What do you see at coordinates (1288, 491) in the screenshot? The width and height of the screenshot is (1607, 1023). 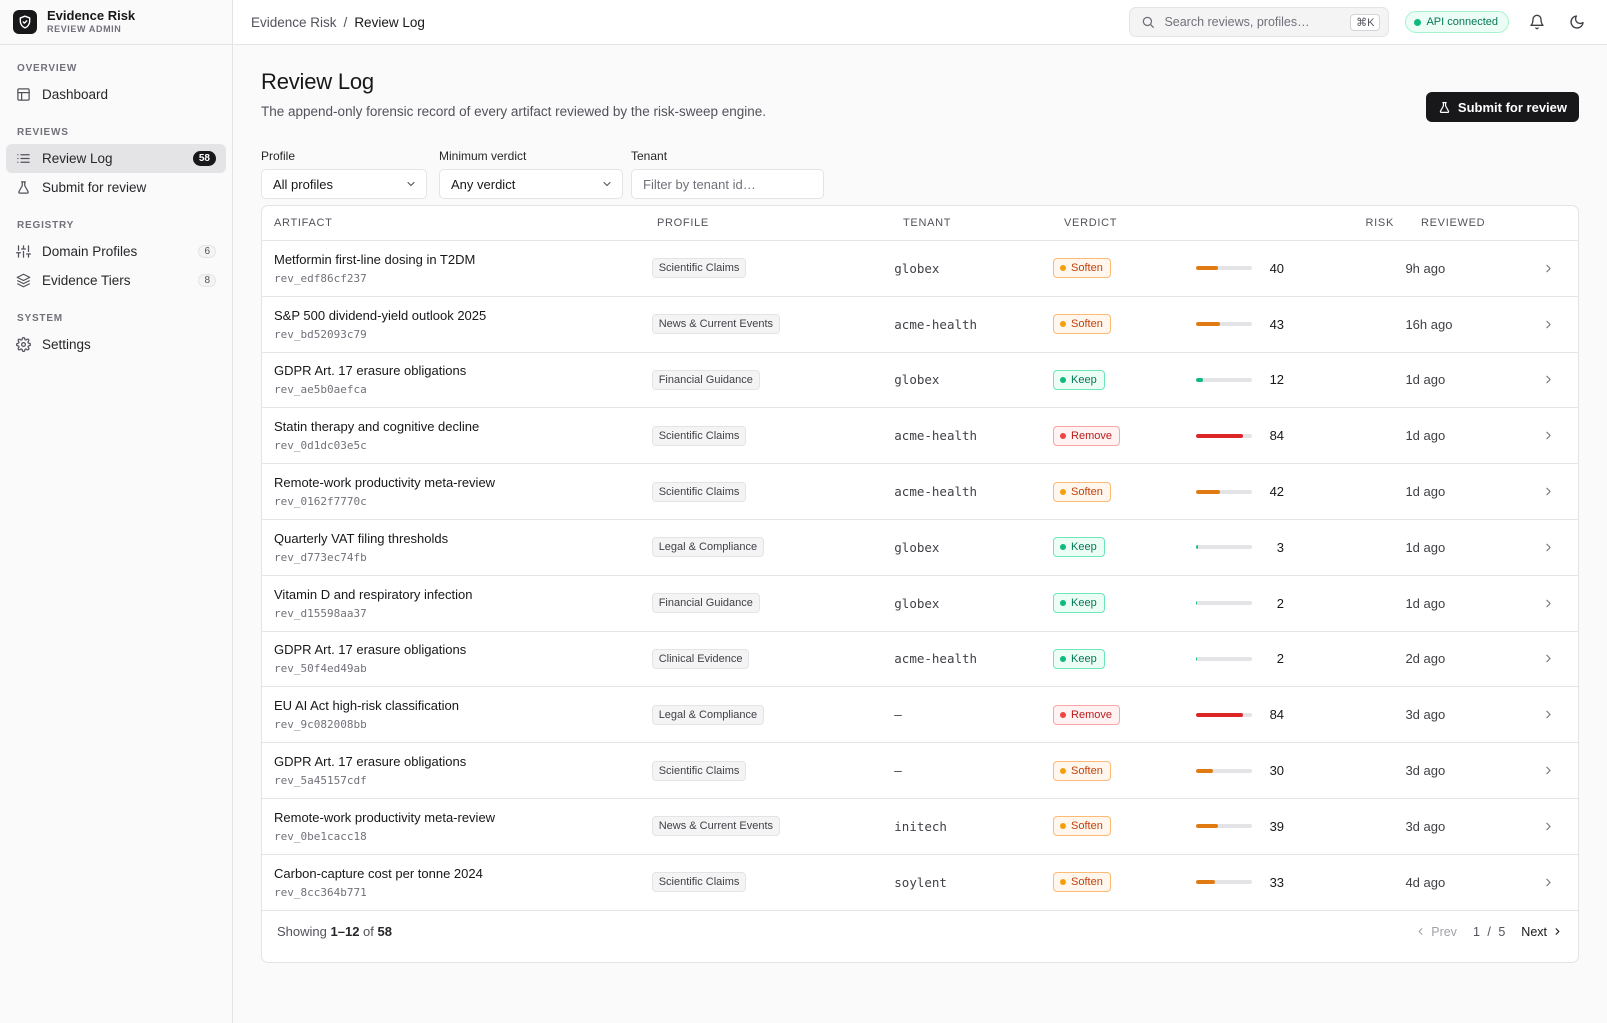 I see `risk-cell: 42` at bounding box center [1288, 491].